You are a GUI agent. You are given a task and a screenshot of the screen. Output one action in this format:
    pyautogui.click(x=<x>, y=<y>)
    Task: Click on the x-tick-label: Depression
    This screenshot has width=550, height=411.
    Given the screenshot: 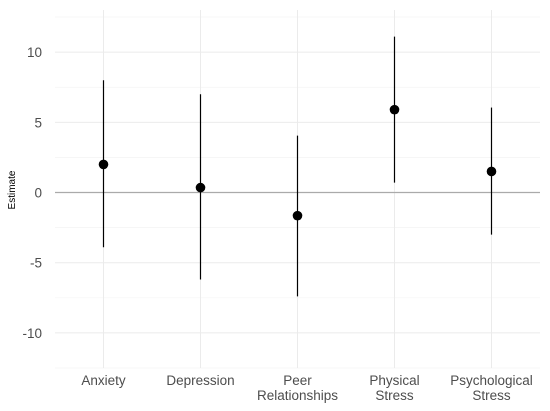 What is the action you would take?
    pyautogui.click(x=200, y=380)
    